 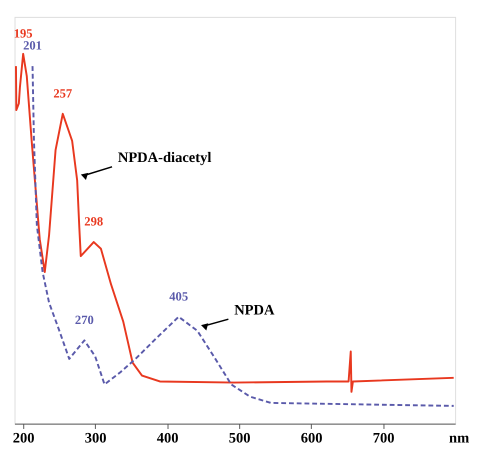 I want to click on annotation: 270, so click(x=84, y=319).